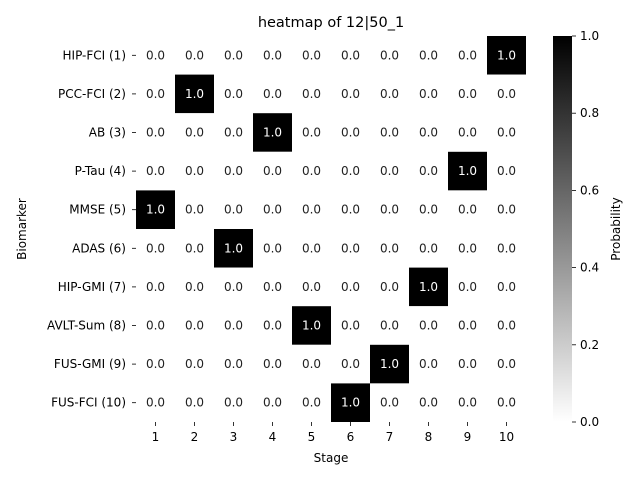 The height and width of the screenshot is (484, 640). What do you see at coordinates (351, 437) in the screenshot?
I see `x-tick-label: 6` at bounding box center [351, 437].